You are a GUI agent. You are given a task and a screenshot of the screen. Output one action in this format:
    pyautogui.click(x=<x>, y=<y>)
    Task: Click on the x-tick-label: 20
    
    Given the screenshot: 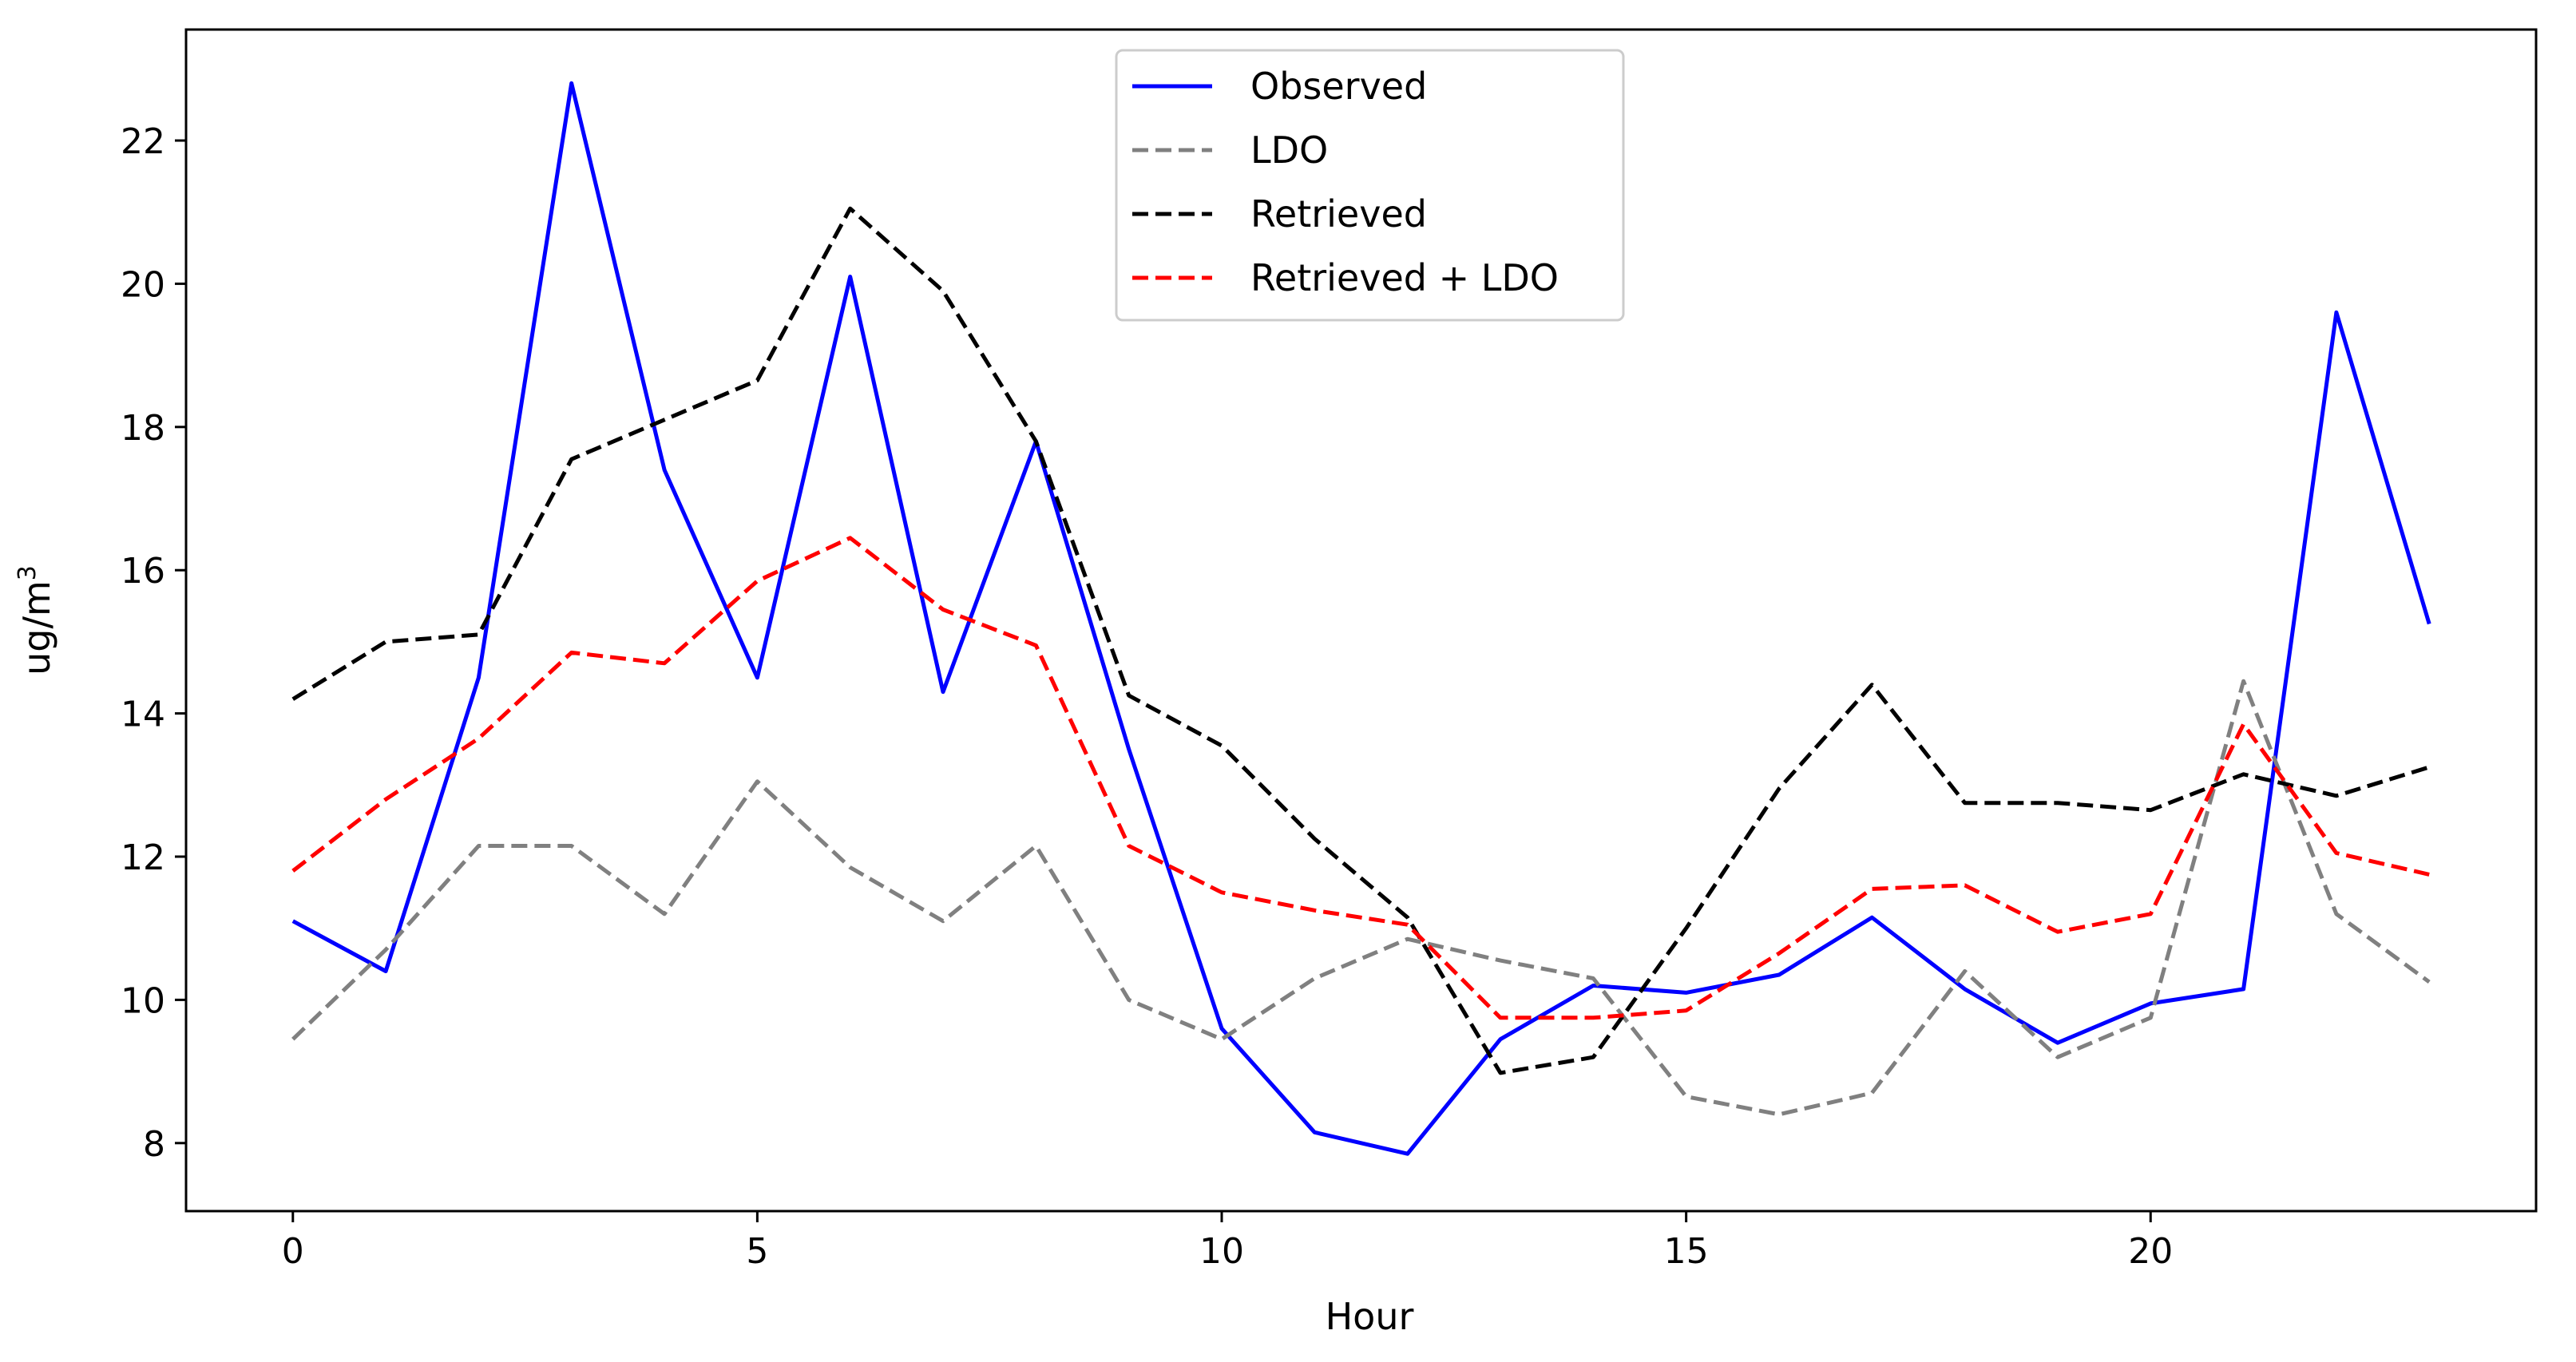 What is the action you would take?
    pyautogui.click(x=2150, y=1251)
    